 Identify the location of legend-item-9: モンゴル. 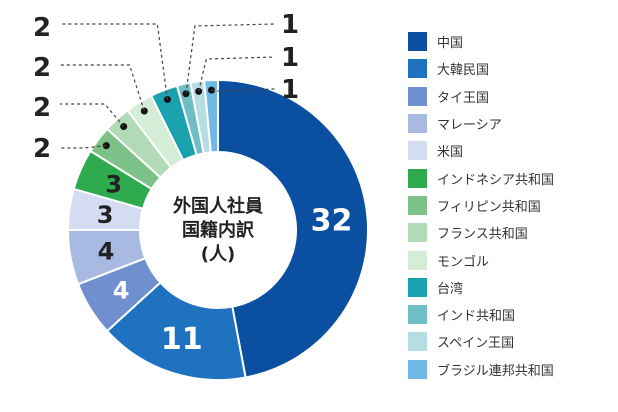
(510, 259).